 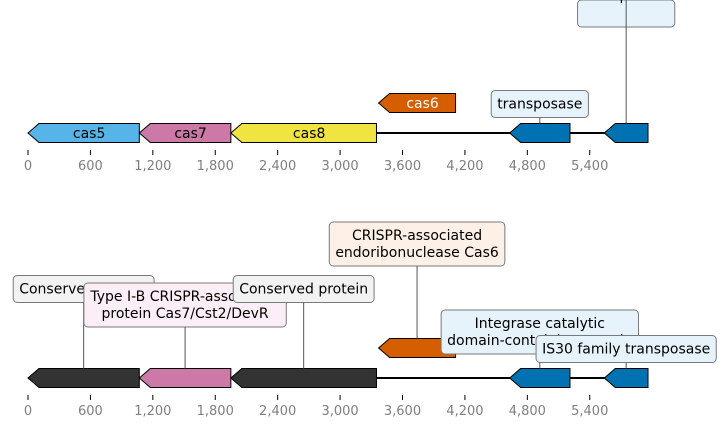 What do you see at coordinates (422, 104) in the screenshot?
I see `gene-label: cas6` at bounding box center [422, 104].